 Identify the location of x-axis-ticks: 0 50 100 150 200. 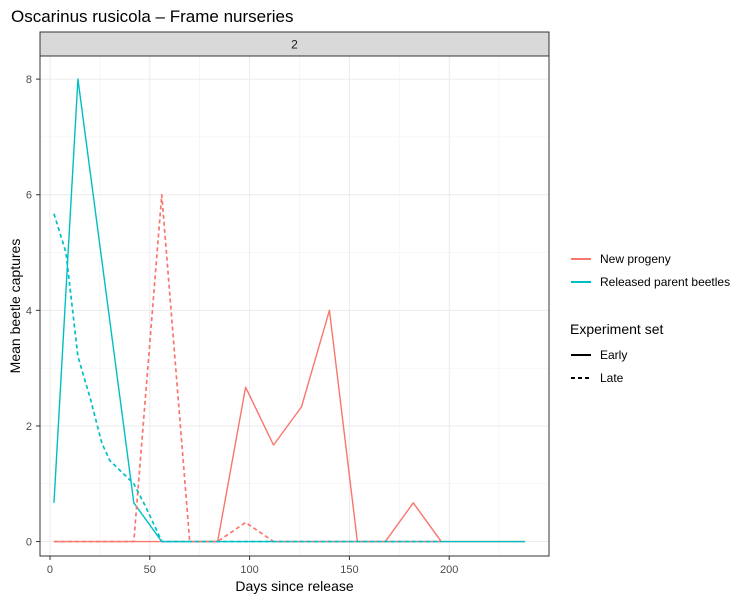
(252, 566).